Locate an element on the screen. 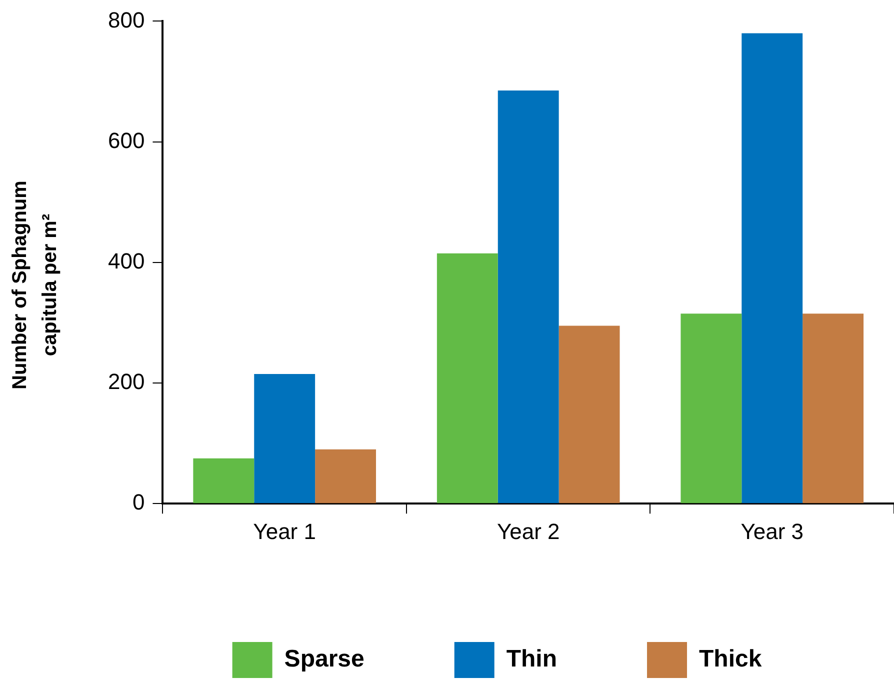  x-tick-label: Year 2 is located at coordinates (528, 531).